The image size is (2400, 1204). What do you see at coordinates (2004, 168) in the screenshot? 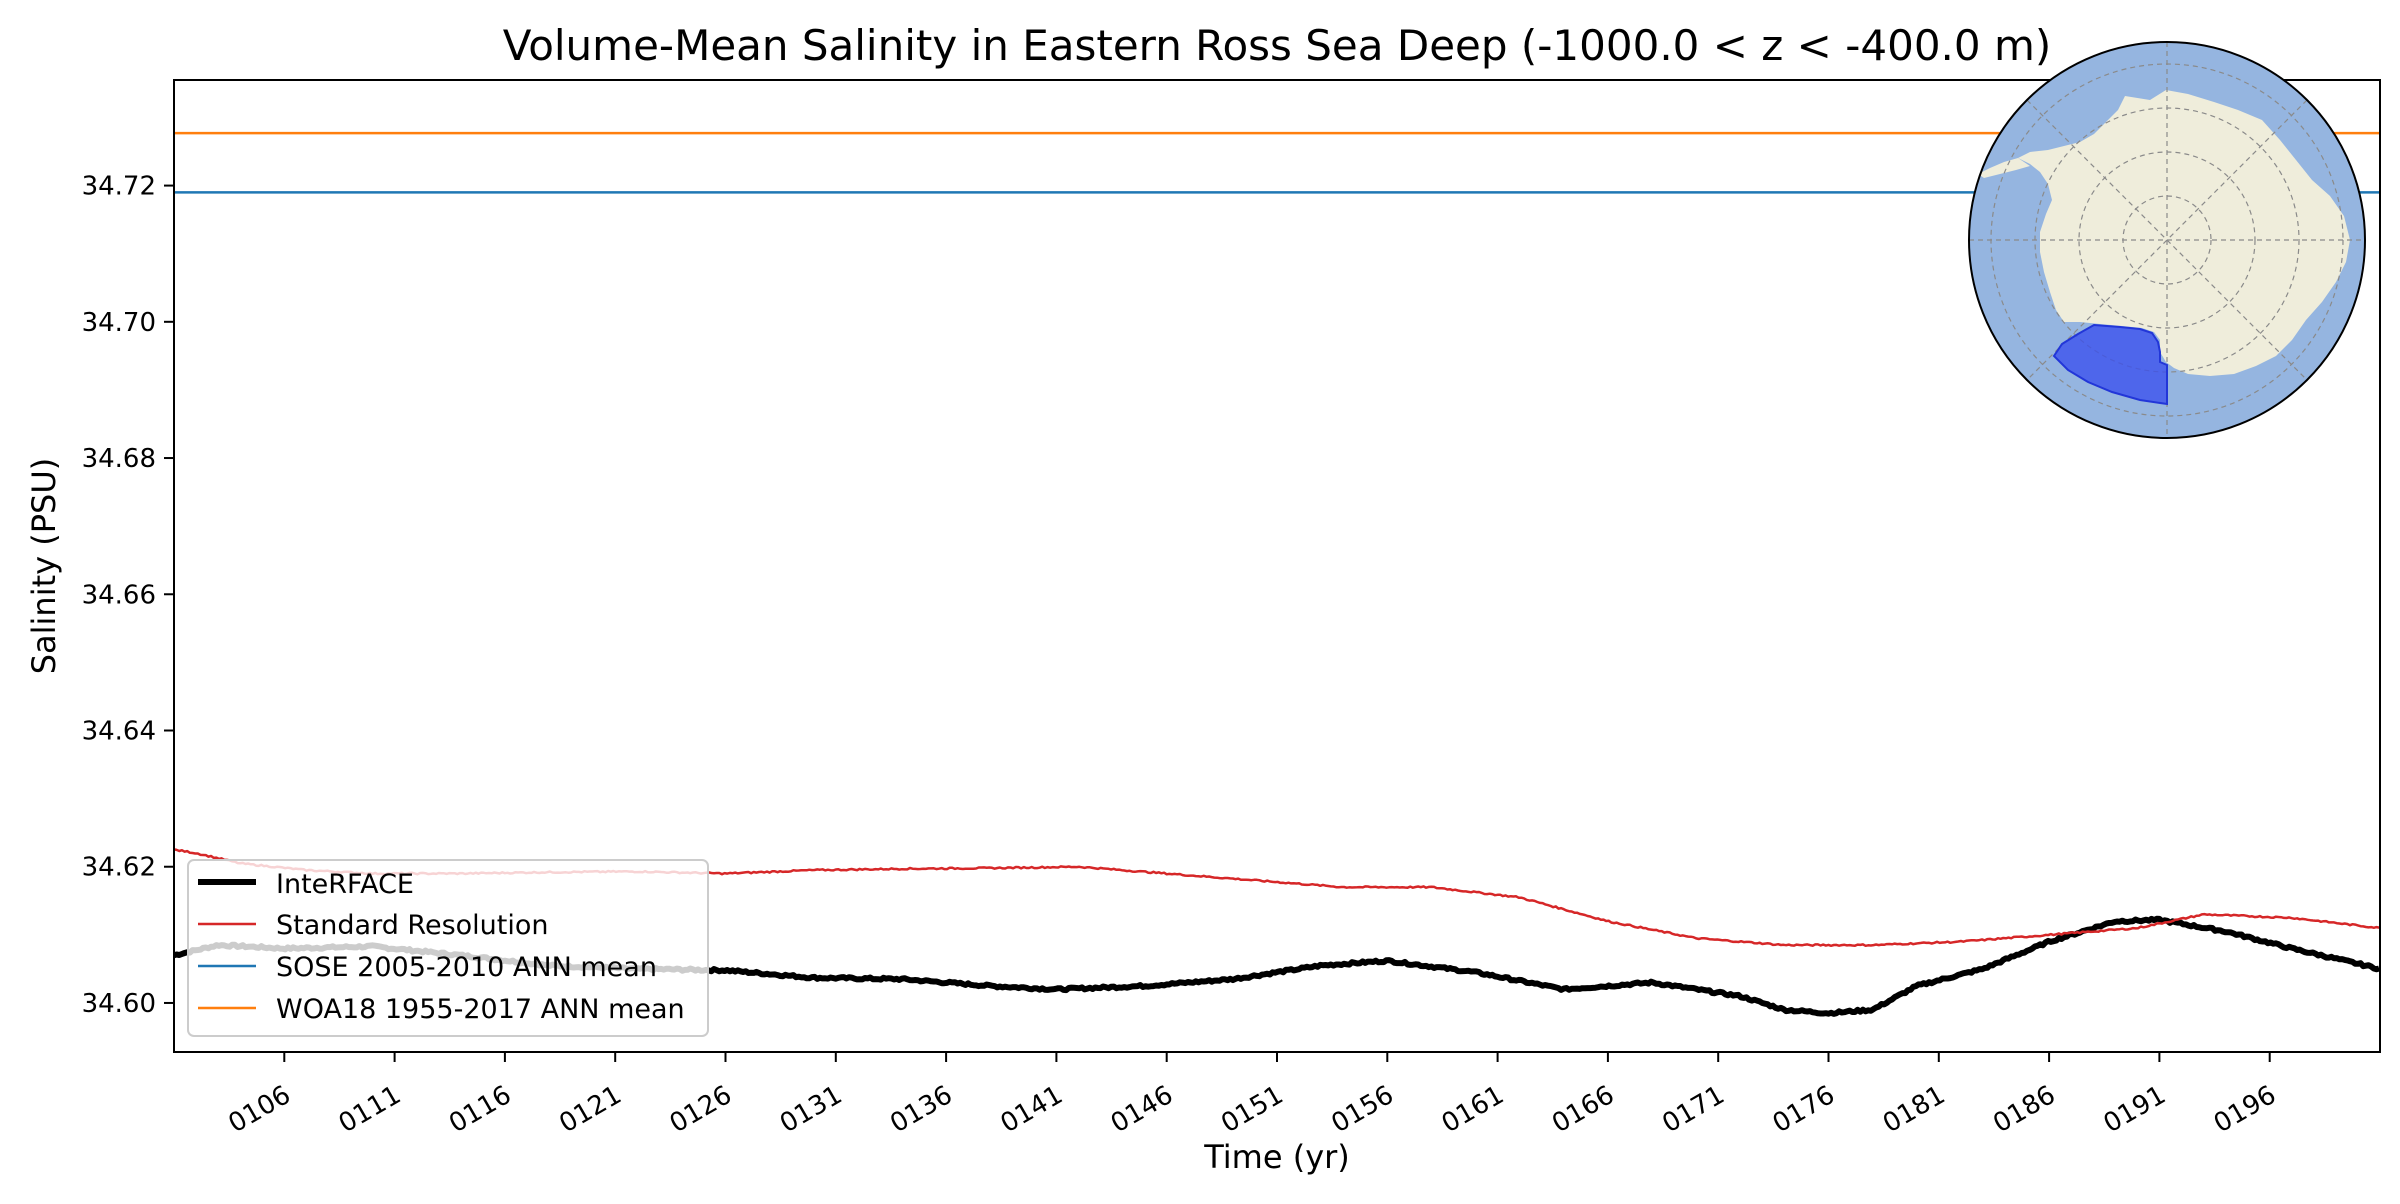
I see `antarctic-peninsula` at bounding box center [2004, 168].